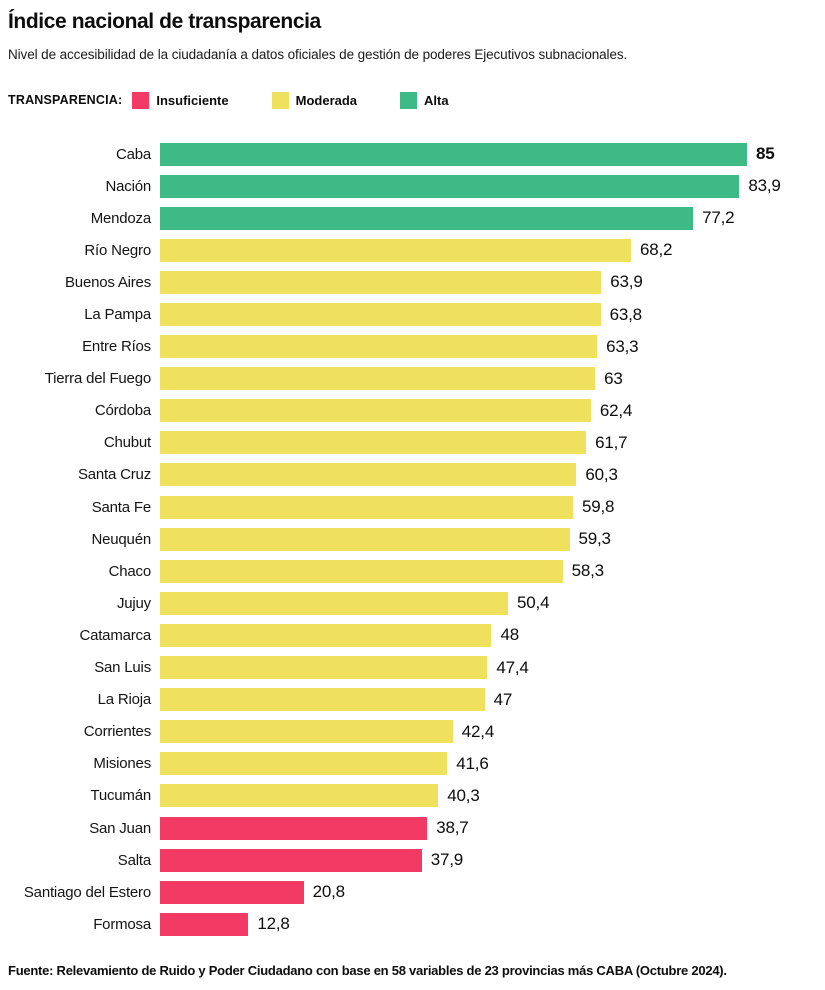 The height and width of the screenshot is (990, 825). What do you see at coordinates (601, 474) in the screenshot?
I see `bar-value-label: 60,3` at bounding box center [601, 474].